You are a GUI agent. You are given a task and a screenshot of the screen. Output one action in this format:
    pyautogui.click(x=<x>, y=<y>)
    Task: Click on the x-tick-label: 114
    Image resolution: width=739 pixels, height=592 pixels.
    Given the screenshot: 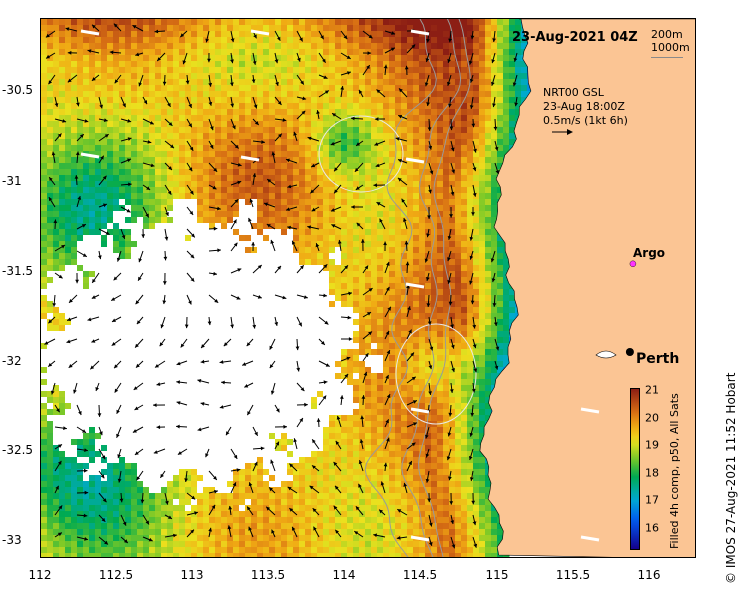 What is the action you would take?
    pyautogui.click(x=344, y=575)
    